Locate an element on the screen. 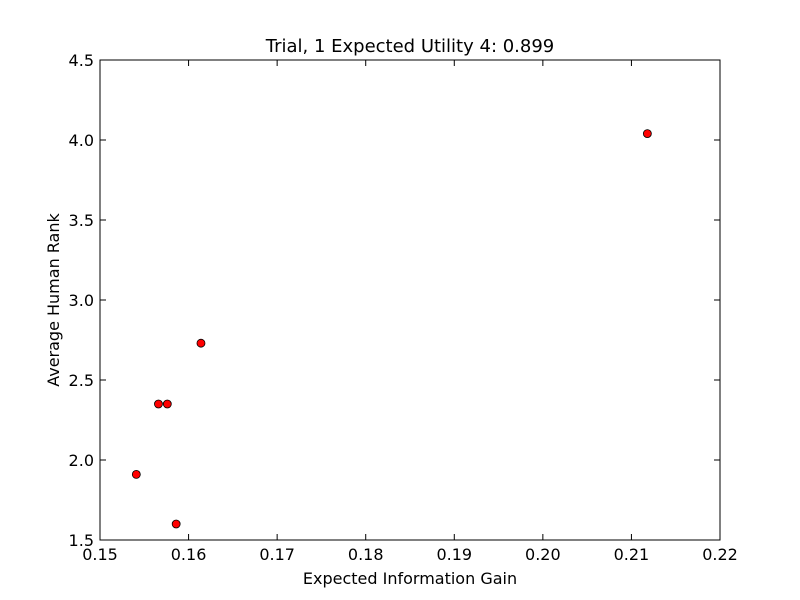  y-tick-label: 4.0 is located at coordinates (81, 140).